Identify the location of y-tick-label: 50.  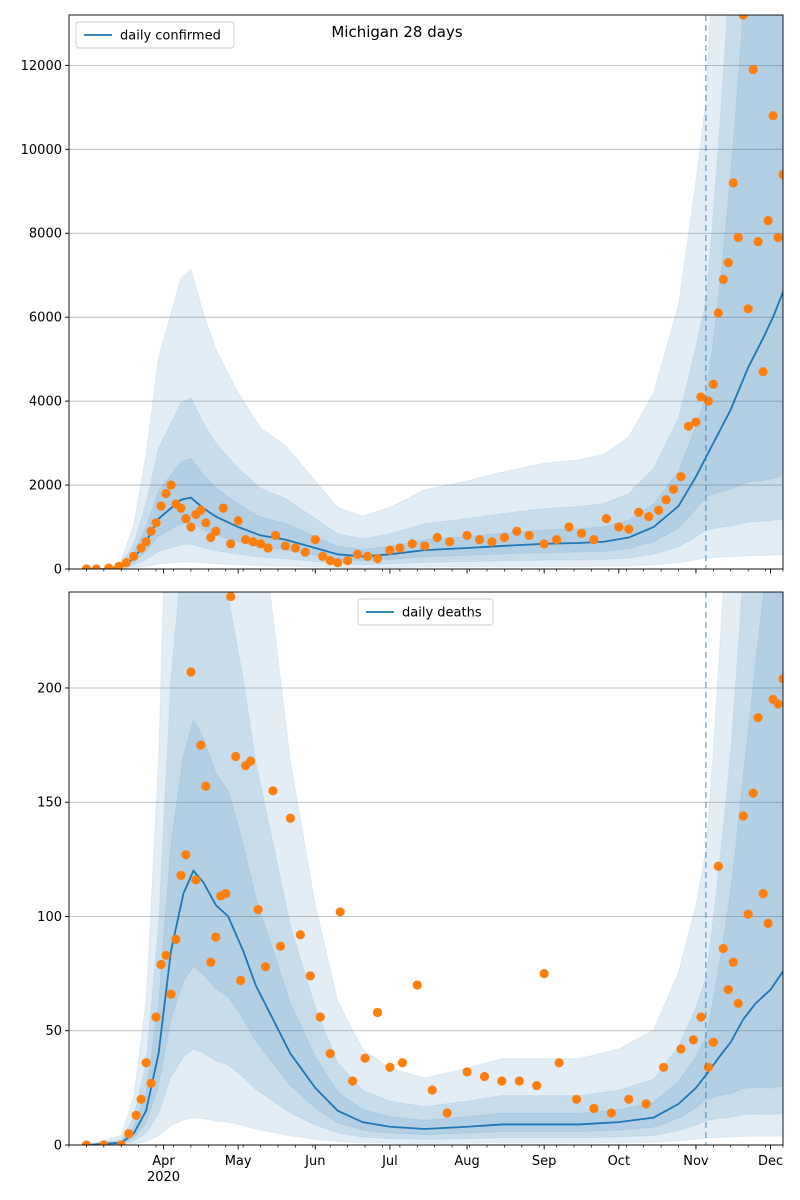
(53, 1031).